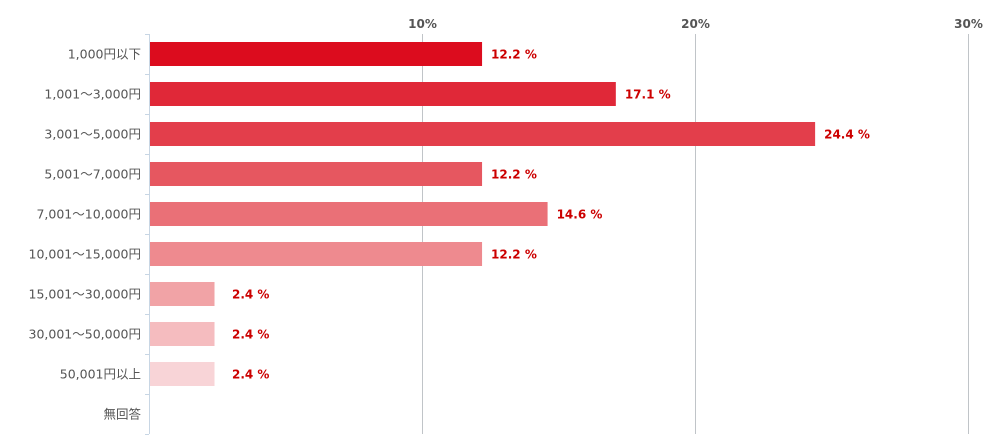 Image resolution: width=994 pixels, height=446 pixels. Describe the element at coordinates (648, 95) in the screenshot. I see `value-label: 17.1 %` at that location.